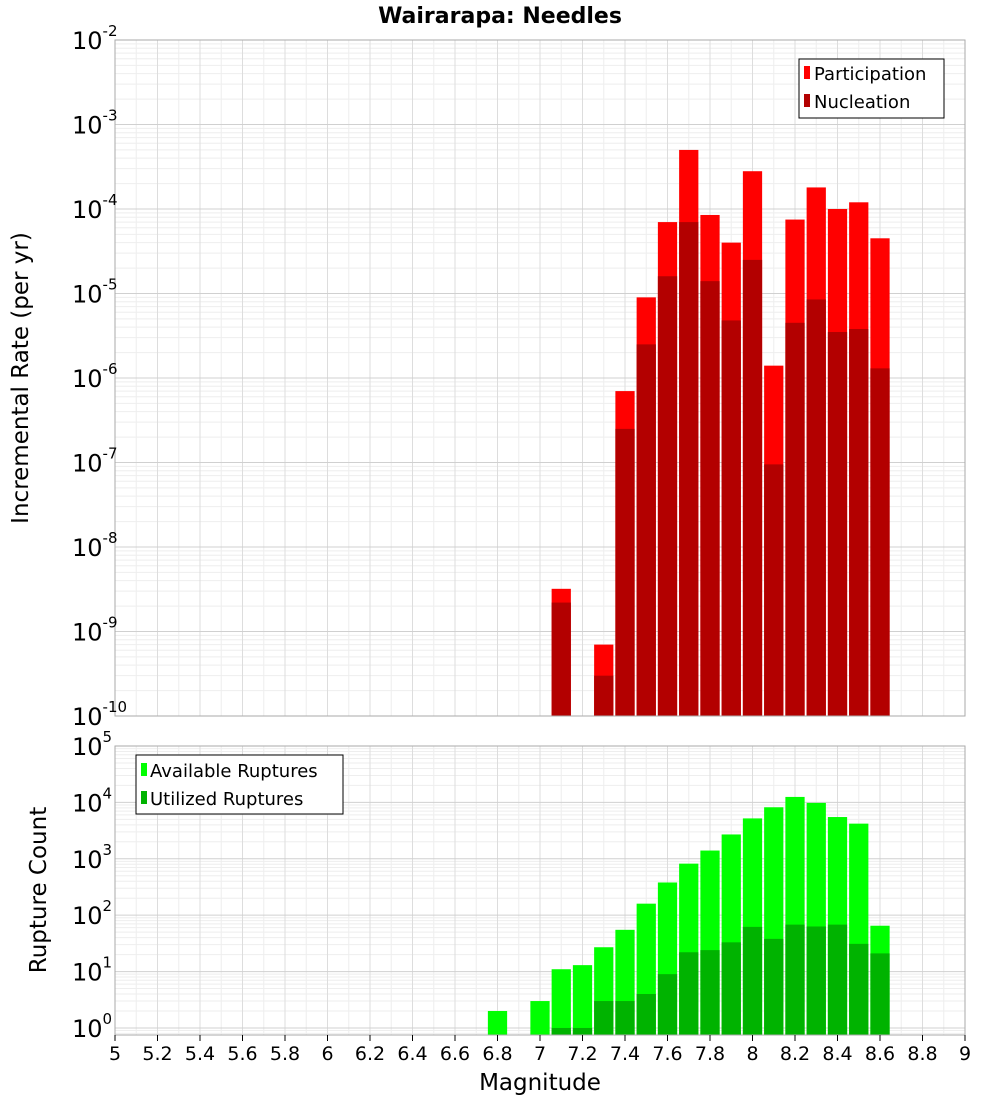 The image size is (1000, 1100). I want to click on y-tick-label: 10⁴, so click(92, 800).